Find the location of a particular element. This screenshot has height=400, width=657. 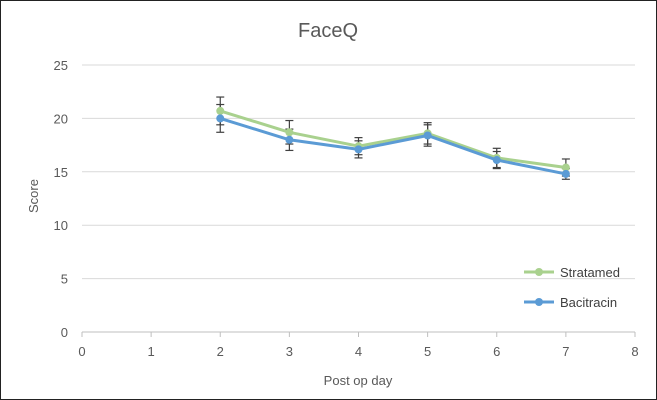

x-tick-label: 6 is located at coordinates (496, 351).